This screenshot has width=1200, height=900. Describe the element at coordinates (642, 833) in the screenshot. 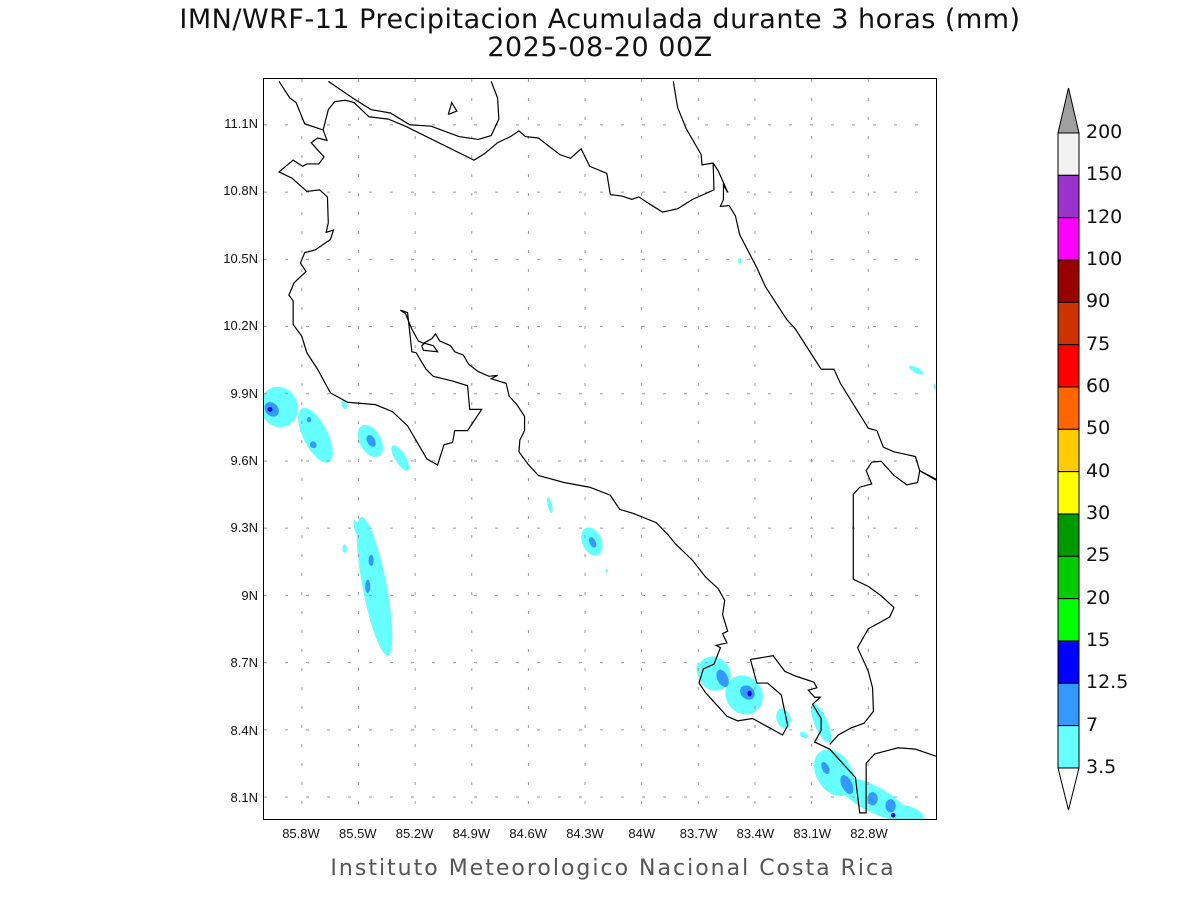

I see `lon-tick-label: 84W` at that location.